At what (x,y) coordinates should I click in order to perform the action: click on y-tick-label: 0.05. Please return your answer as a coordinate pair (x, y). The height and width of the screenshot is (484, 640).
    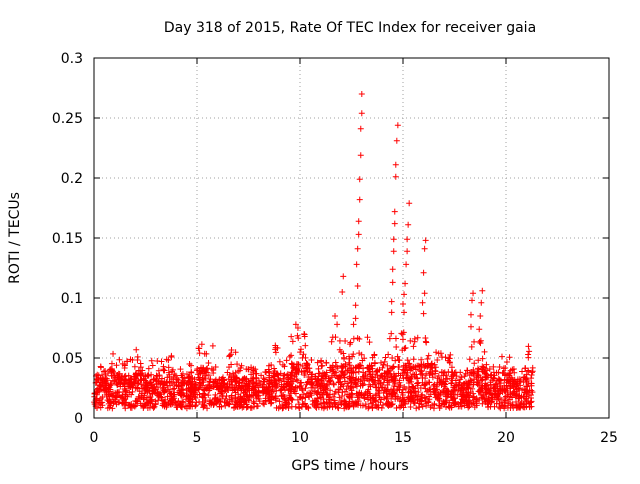
    Looking at the image, I should click on (67, 359).